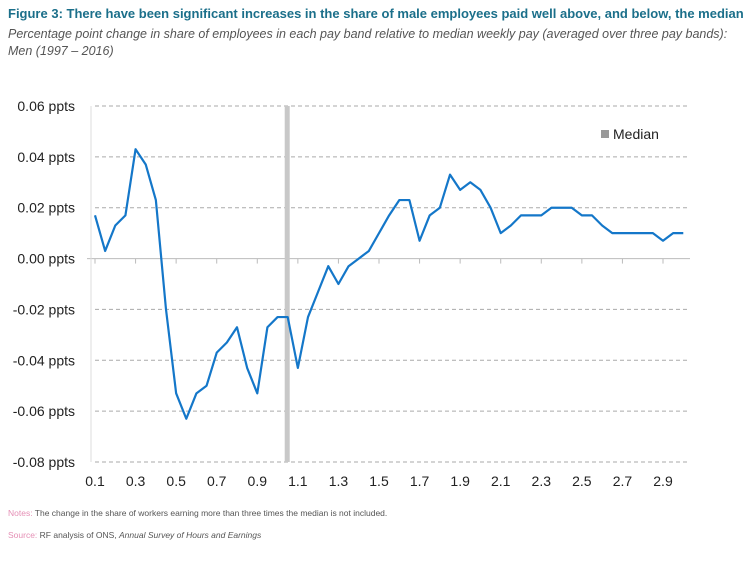  Describe the element at coordinates (176, 481) in the screenshot. I see `x-tick-label: 0.5` at that location.